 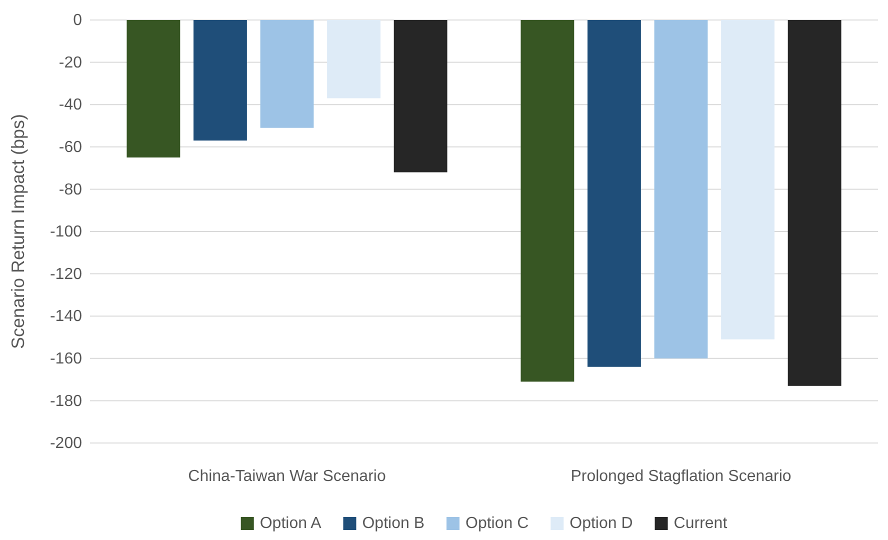 I want to click on y-tick-label: -60, so click(x=70, y=147).